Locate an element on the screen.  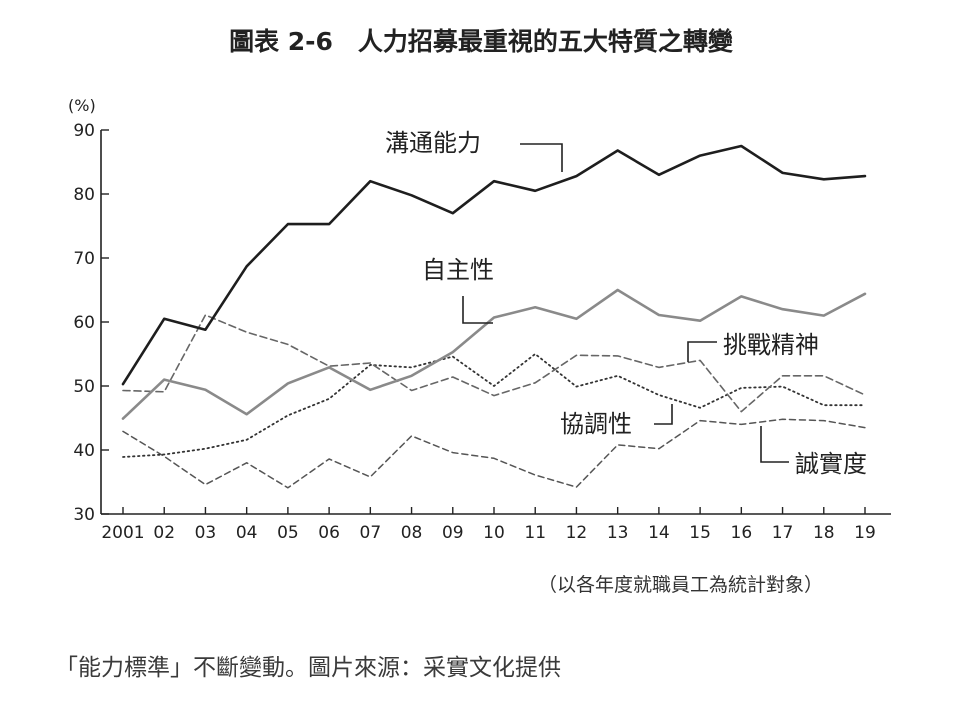
x-tick-label: 04 is located at coordinates (247, 533).